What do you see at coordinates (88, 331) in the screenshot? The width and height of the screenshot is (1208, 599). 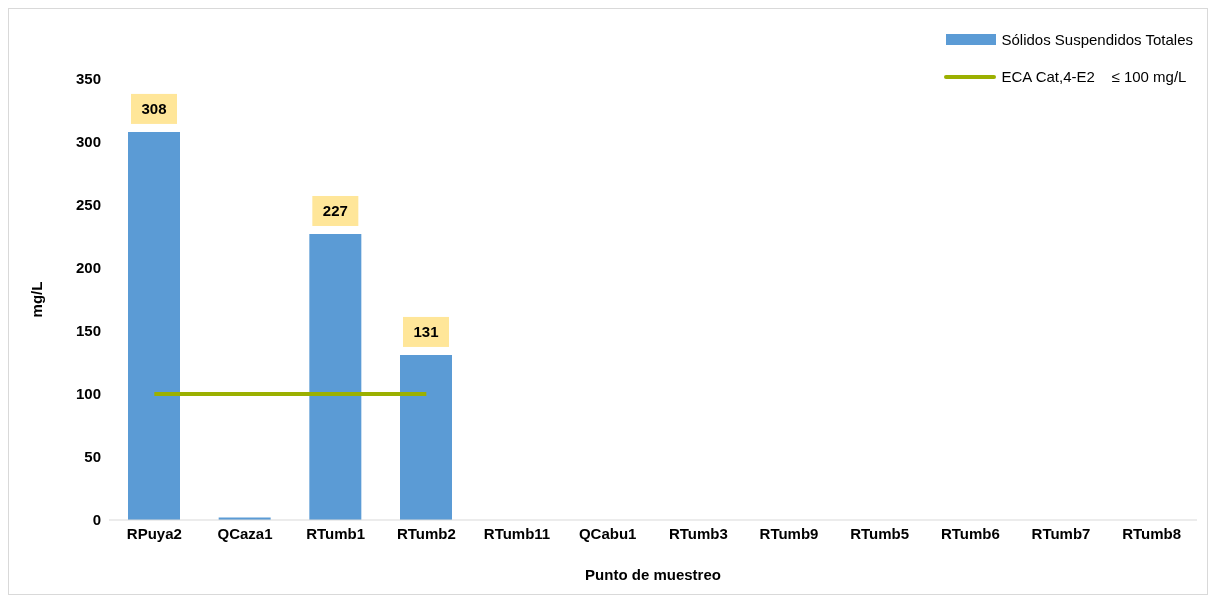 I see `y-tick-label: 150` at bounding box center [88, 331].